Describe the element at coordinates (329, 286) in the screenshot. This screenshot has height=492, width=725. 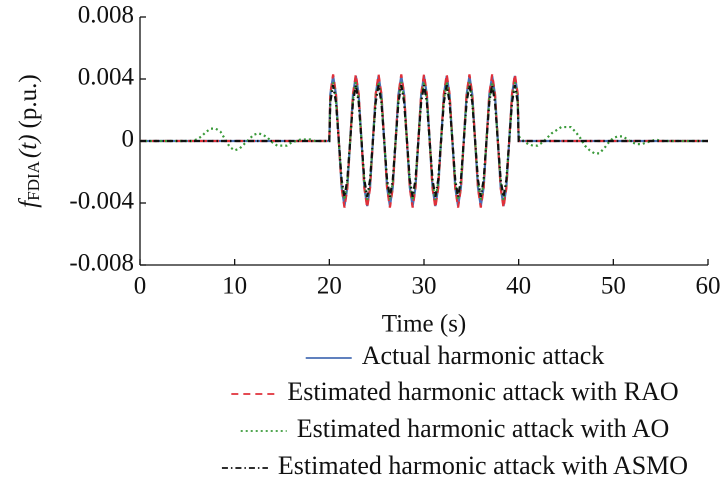
I see `x-tick-label: 20` at that location.